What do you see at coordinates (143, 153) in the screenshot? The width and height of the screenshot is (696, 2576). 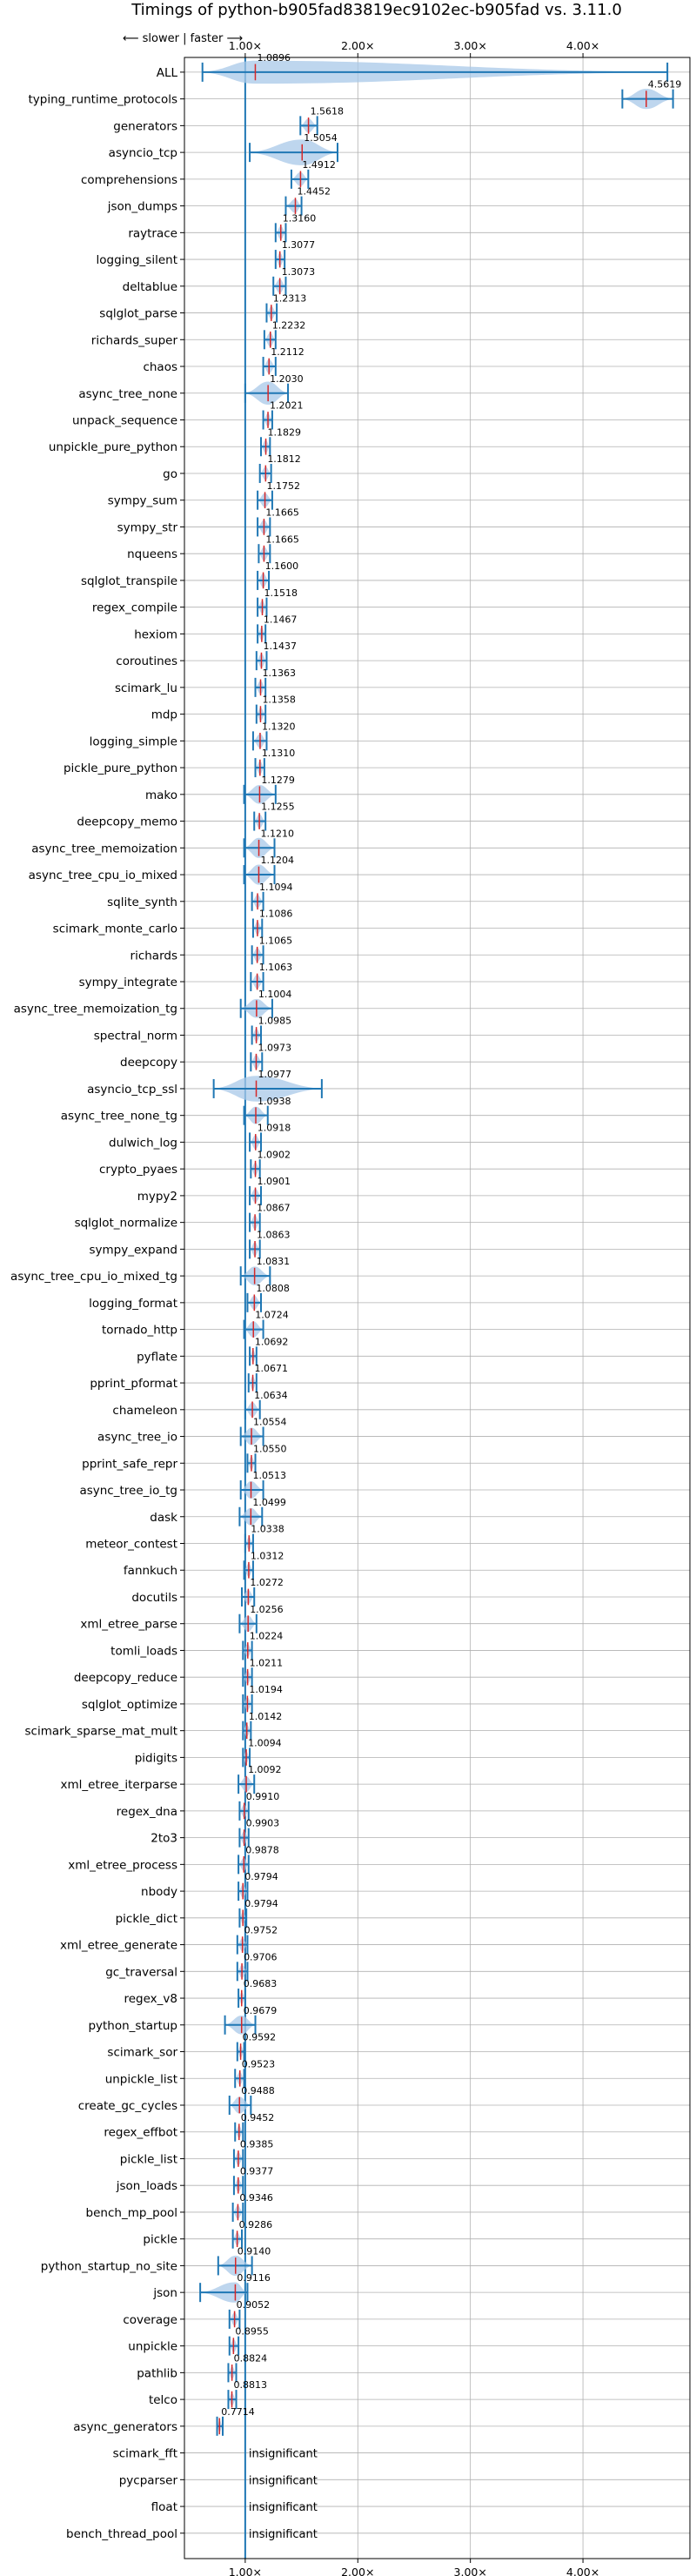 I see `benchmark-label: asyncio_tcp` at bounding box center [143, 153].